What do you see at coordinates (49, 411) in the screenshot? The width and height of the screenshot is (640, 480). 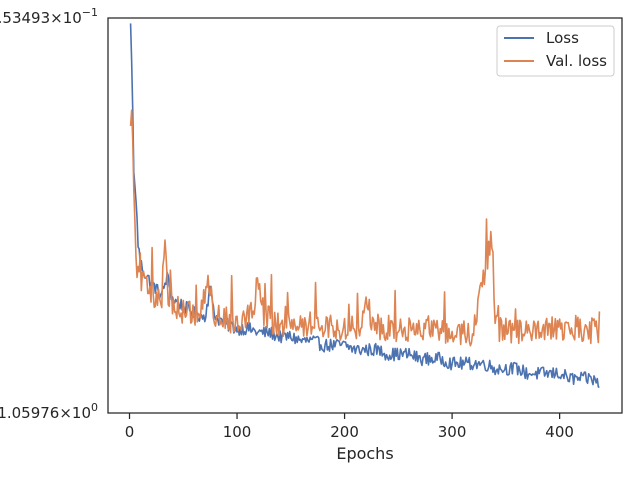 I see `y-tick-label-bottom: 1.05976×100` at bounding box center [49, 411].